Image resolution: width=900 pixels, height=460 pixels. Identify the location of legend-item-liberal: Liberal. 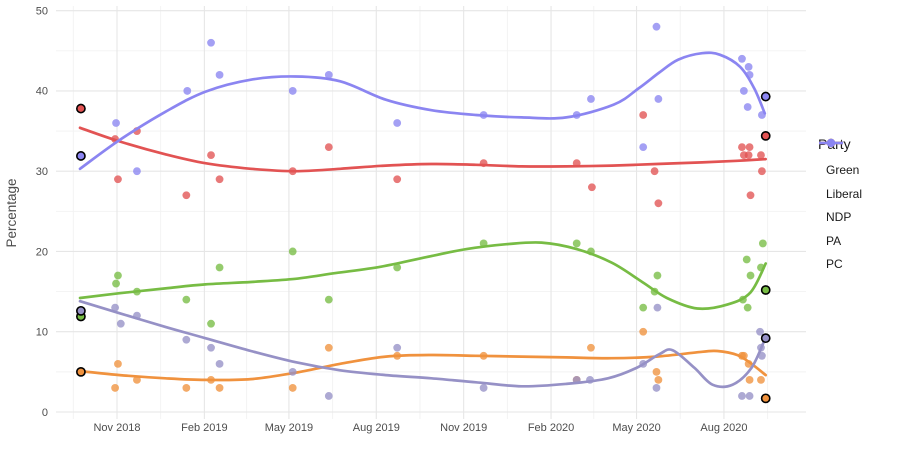
(859, 169).